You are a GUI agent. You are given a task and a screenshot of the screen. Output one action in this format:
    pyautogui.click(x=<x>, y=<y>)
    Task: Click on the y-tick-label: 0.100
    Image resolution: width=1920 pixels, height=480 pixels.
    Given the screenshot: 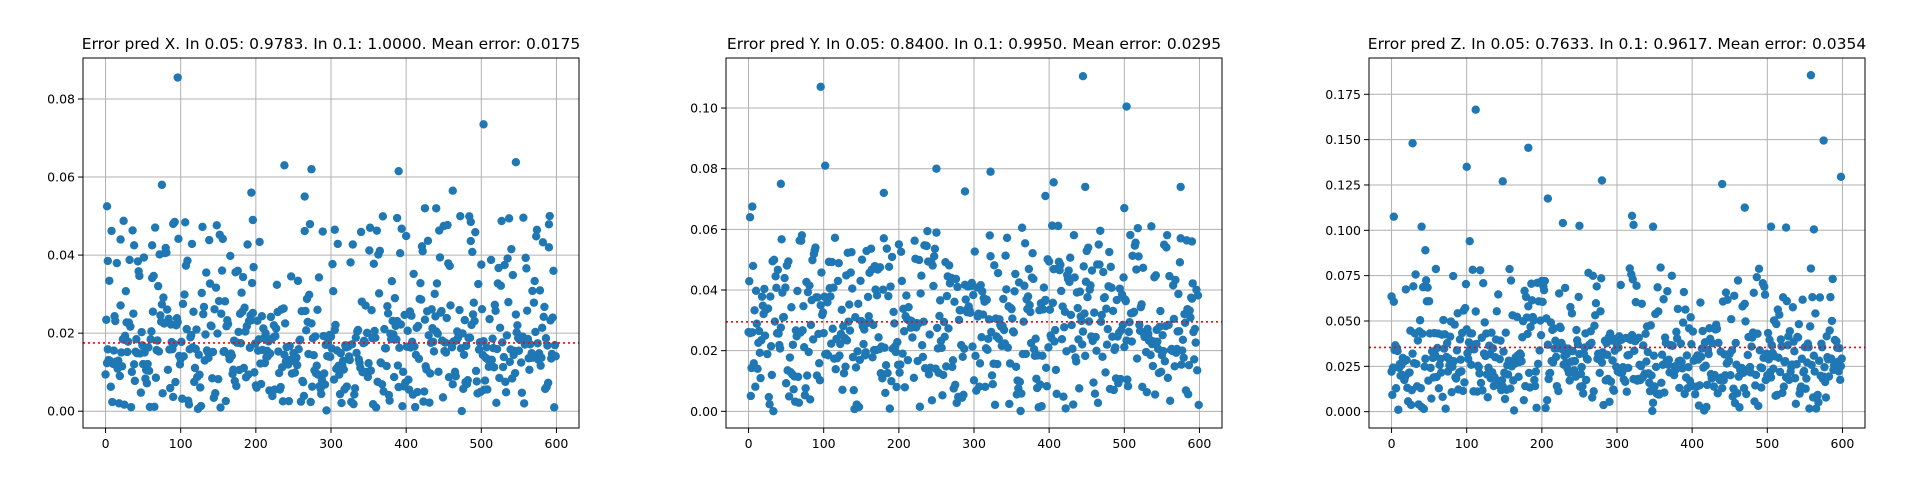 What is the action you would take?
    pyautogui.click(x=1343, y=230)
    